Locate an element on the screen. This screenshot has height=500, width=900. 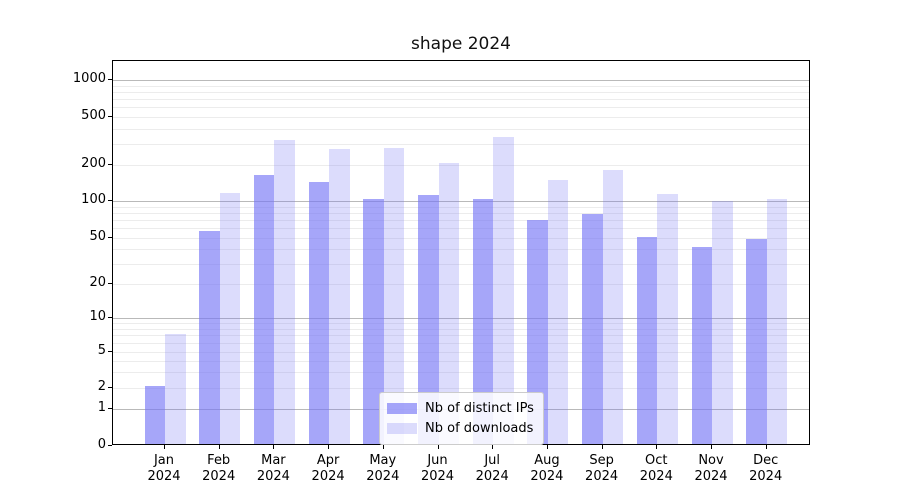
bar-downloads-jun is located at coordinates (448, 303).